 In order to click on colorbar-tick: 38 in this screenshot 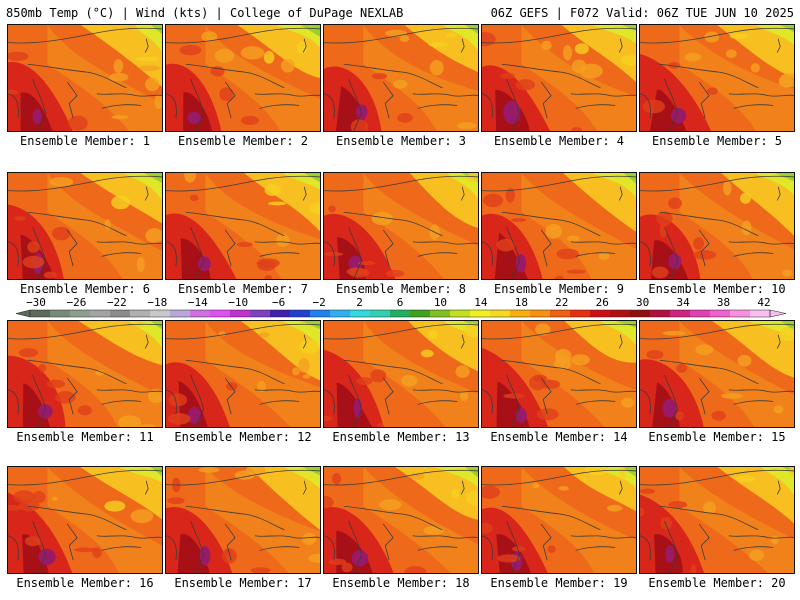, I will do `click(723, 302)`.